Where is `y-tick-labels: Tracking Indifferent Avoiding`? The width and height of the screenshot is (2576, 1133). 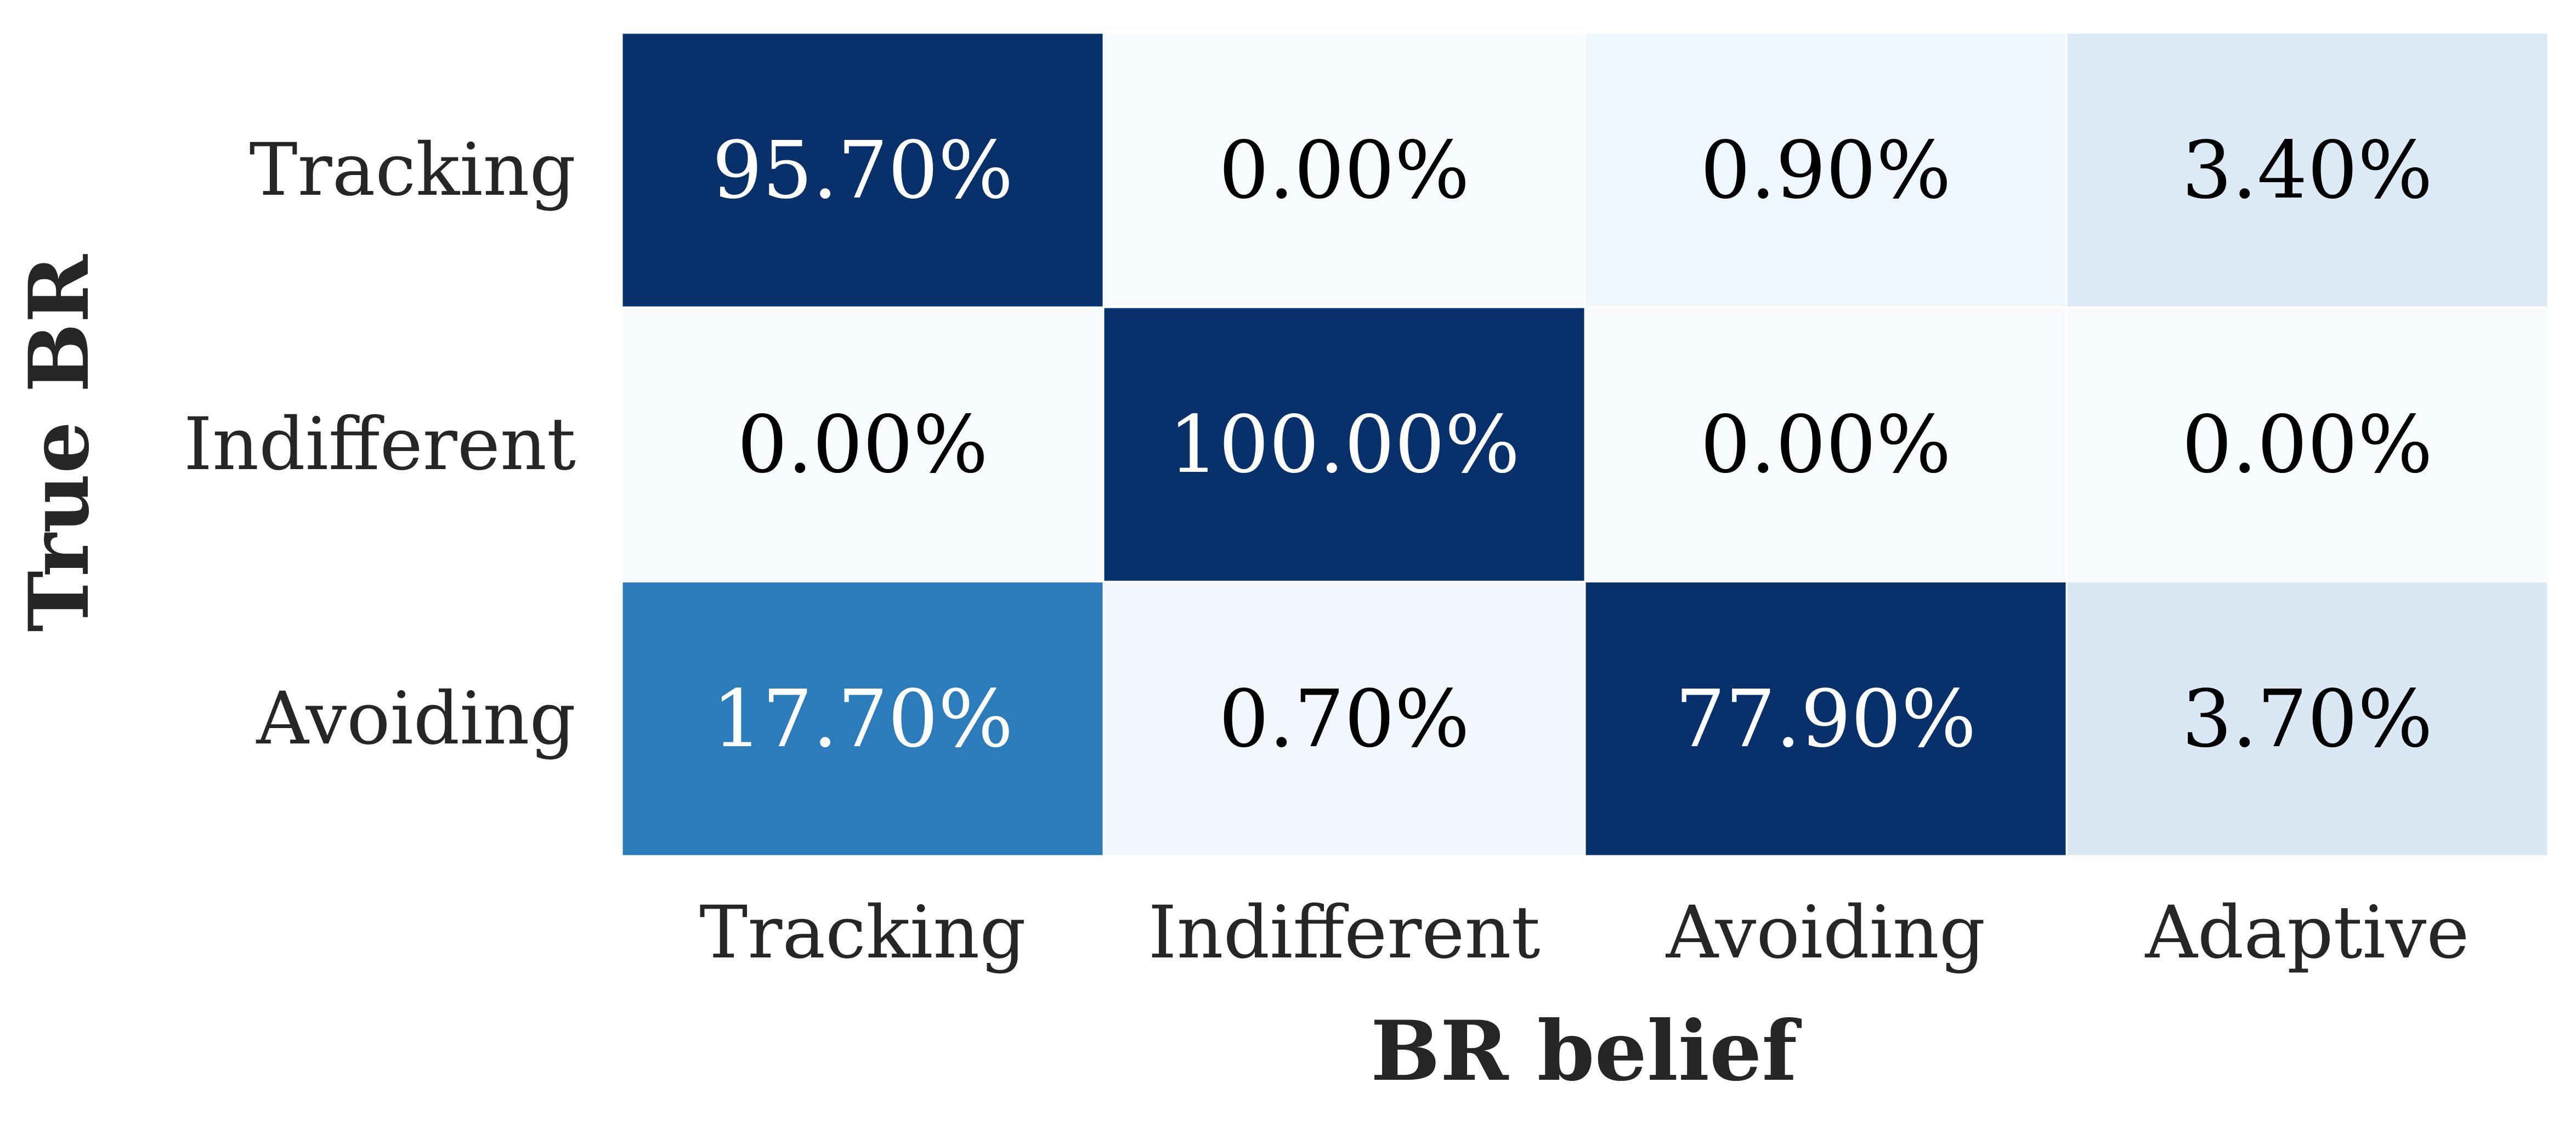 y-tick-labels: Tracking Indifferent Avoiding is located at coordinates (380, 445).